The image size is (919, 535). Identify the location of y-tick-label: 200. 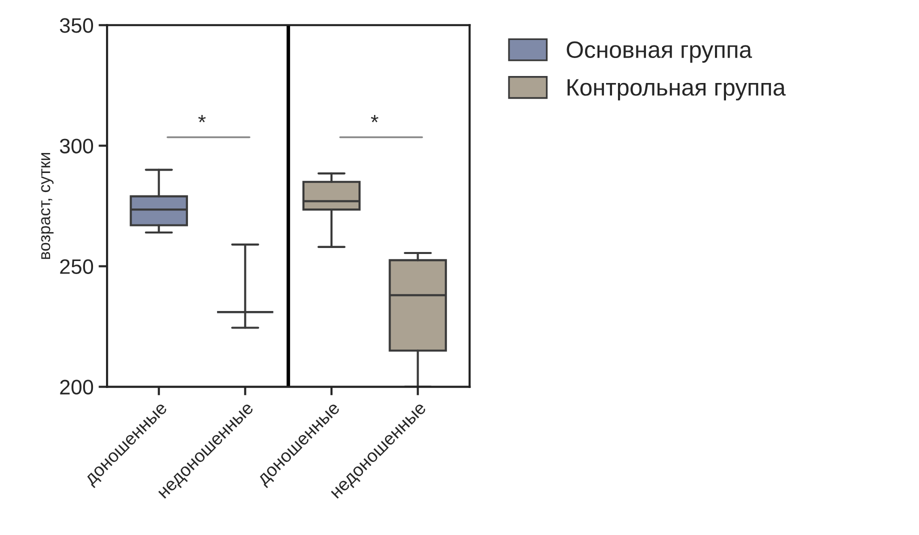
(77, 387).